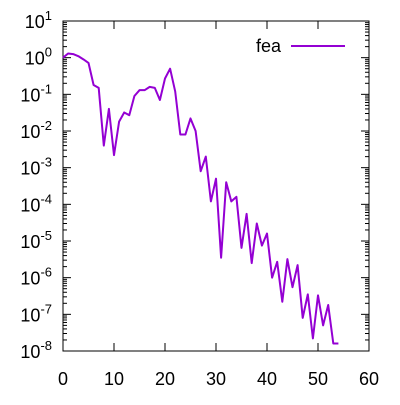 The height and width of the screenshot is (405, 400). I want to click on x-tick-label: 60, so click(369, 379).